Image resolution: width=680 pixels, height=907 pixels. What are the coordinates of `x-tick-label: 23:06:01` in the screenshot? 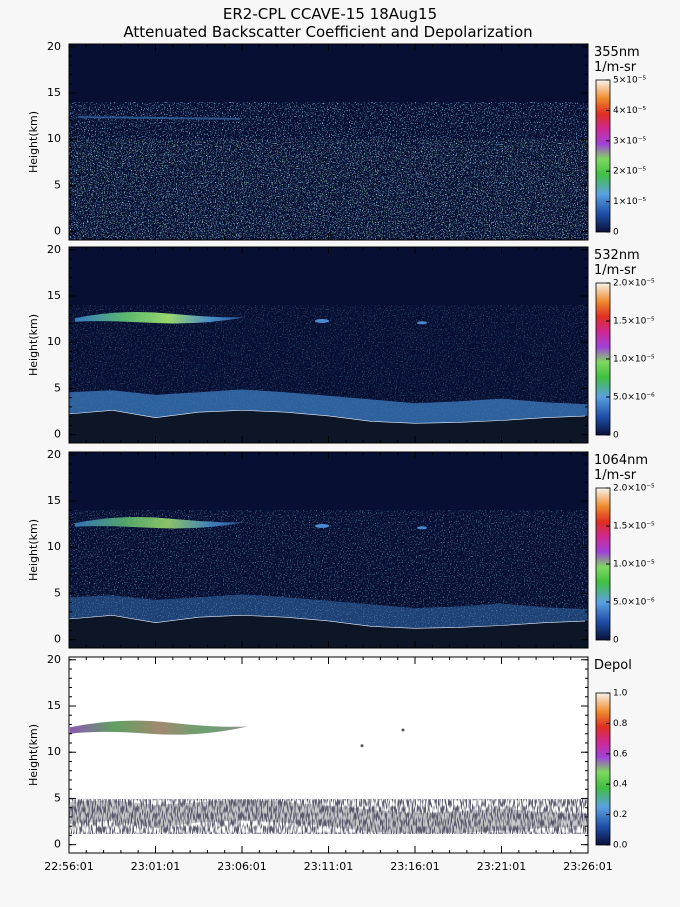 It's located at (241, 866).